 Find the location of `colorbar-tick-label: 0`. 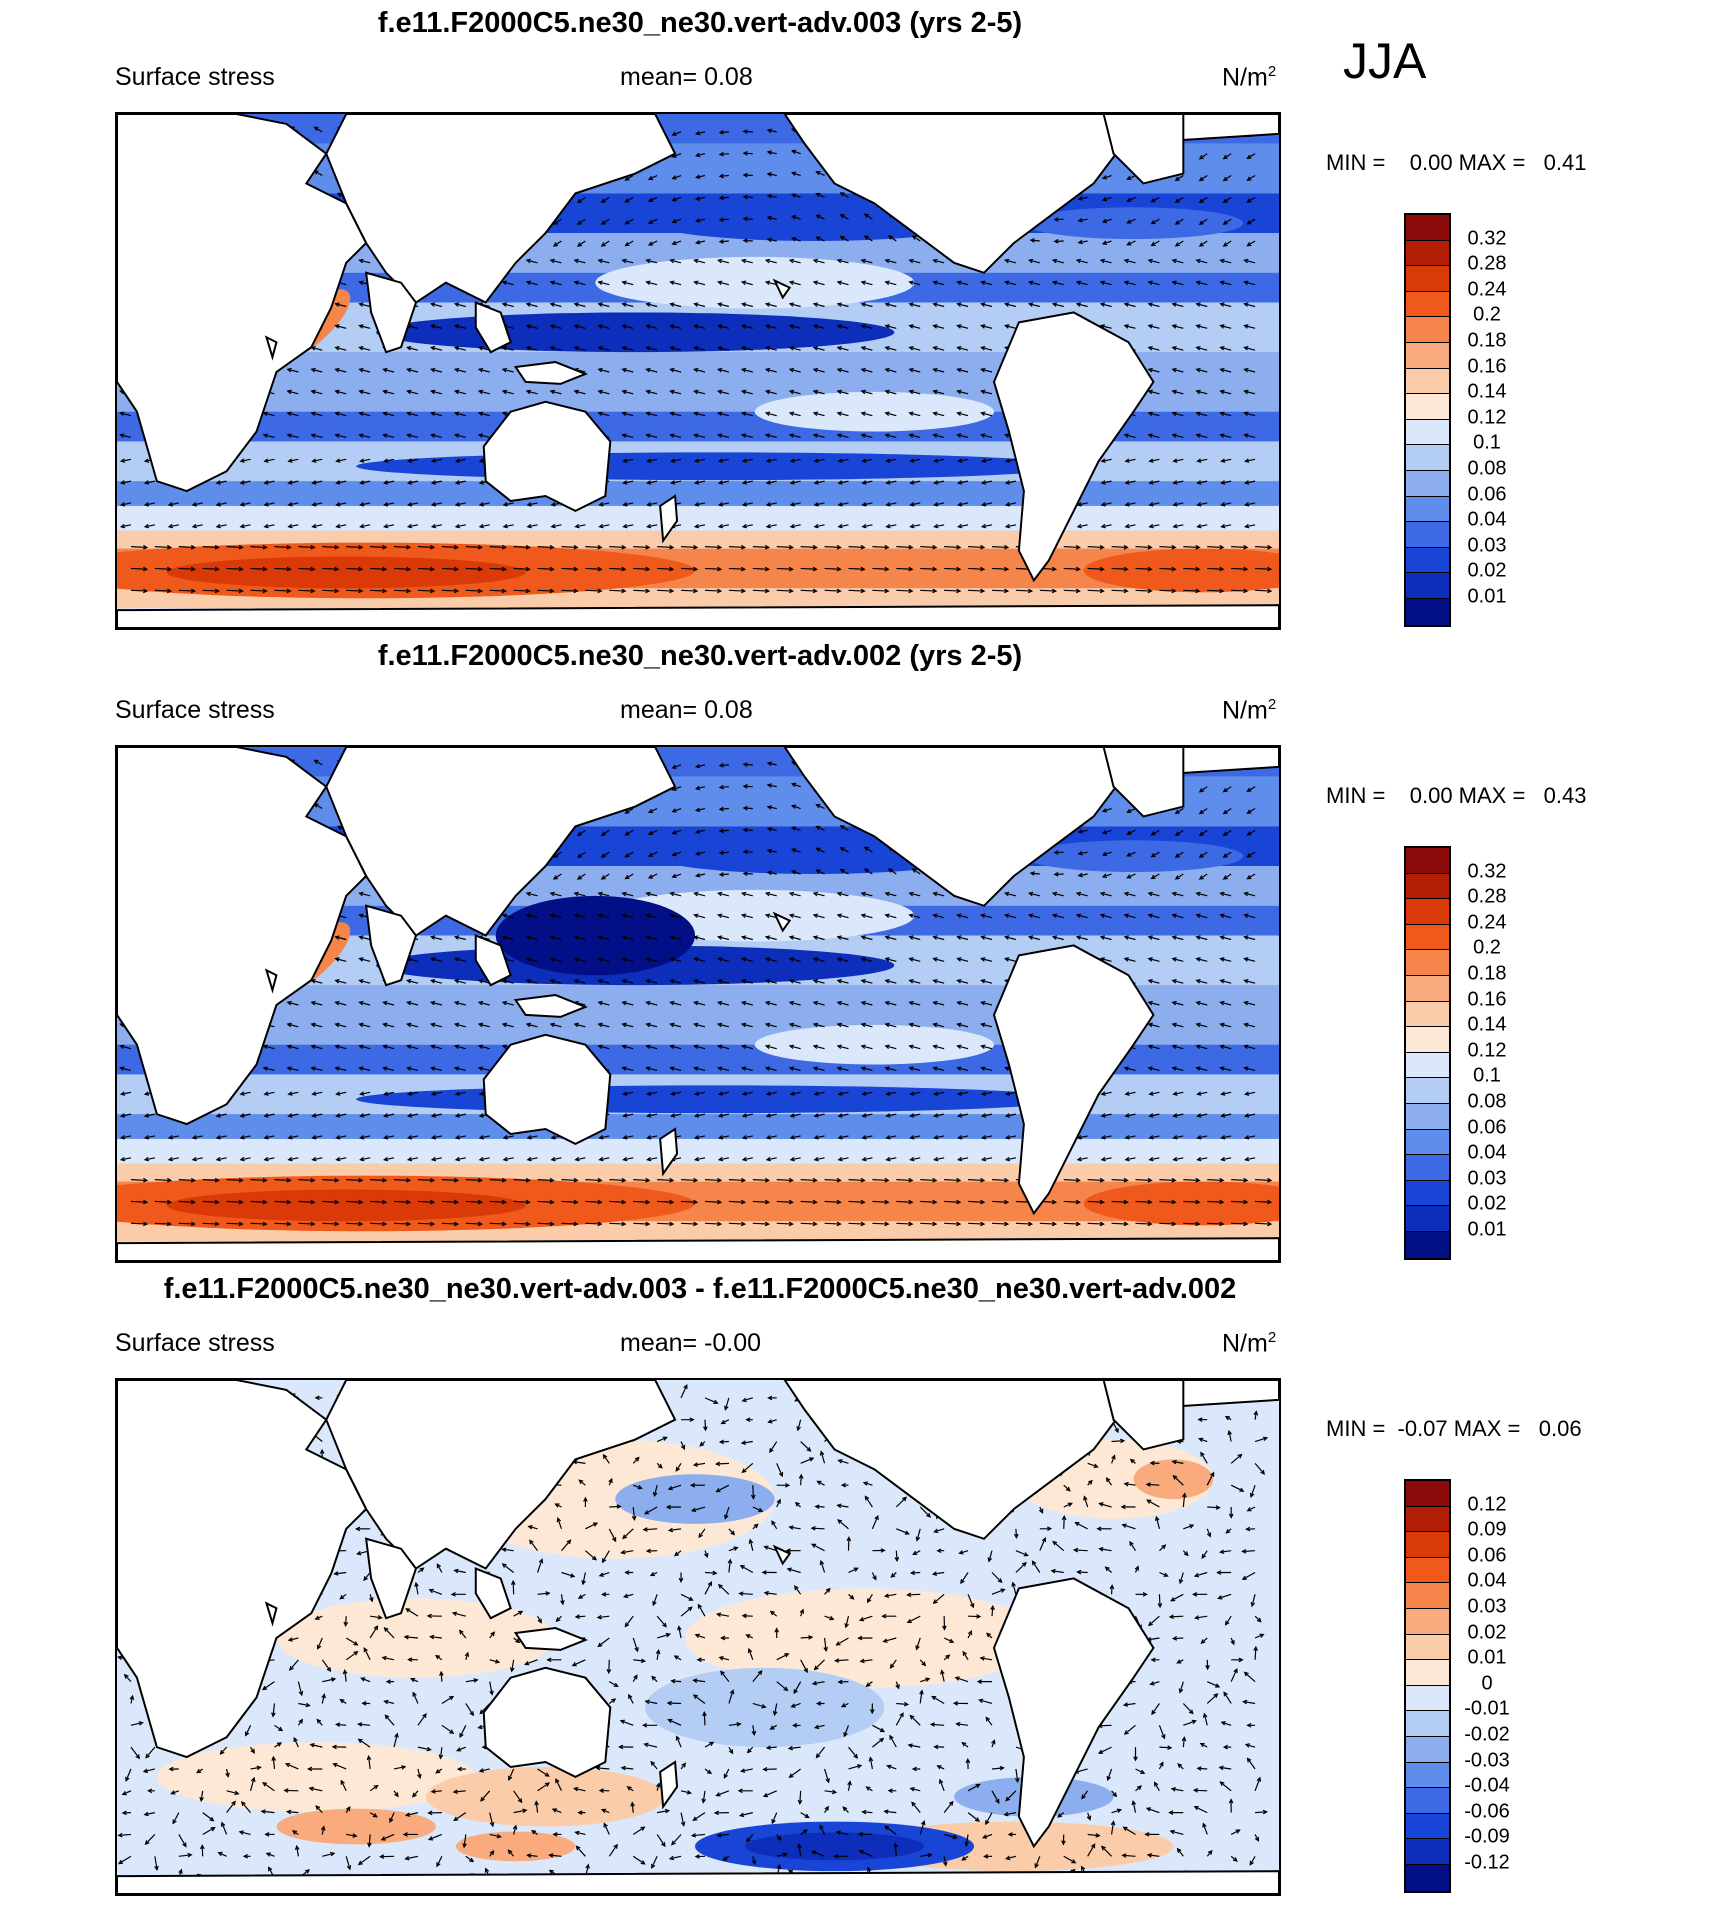

colorbar-tick-label: 0 is located at coordinates (1487, 1683).